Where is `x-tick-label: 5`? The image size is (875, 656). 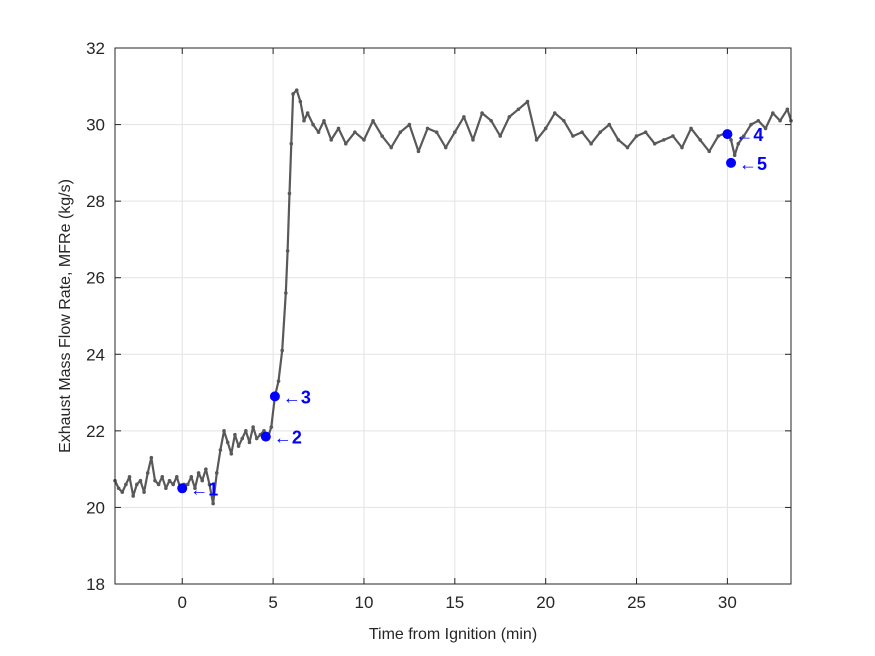
x-tick-label: 5 is located at coordinates (272, 602).